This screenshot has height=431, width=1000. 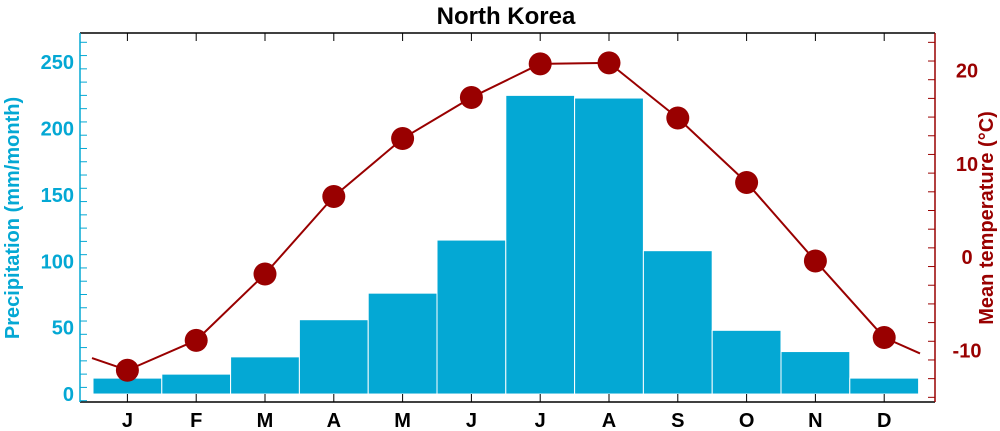 What do you see at coordinates (196, 420) in the screenshot?
I see `month-tick-label: F` at bounding box center [196, 420].